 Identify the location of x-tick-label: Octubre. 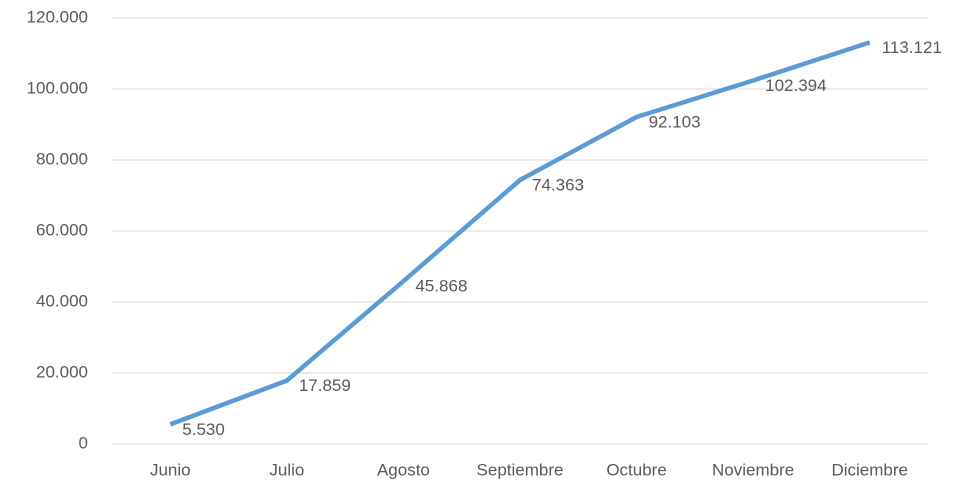
(636, 469).